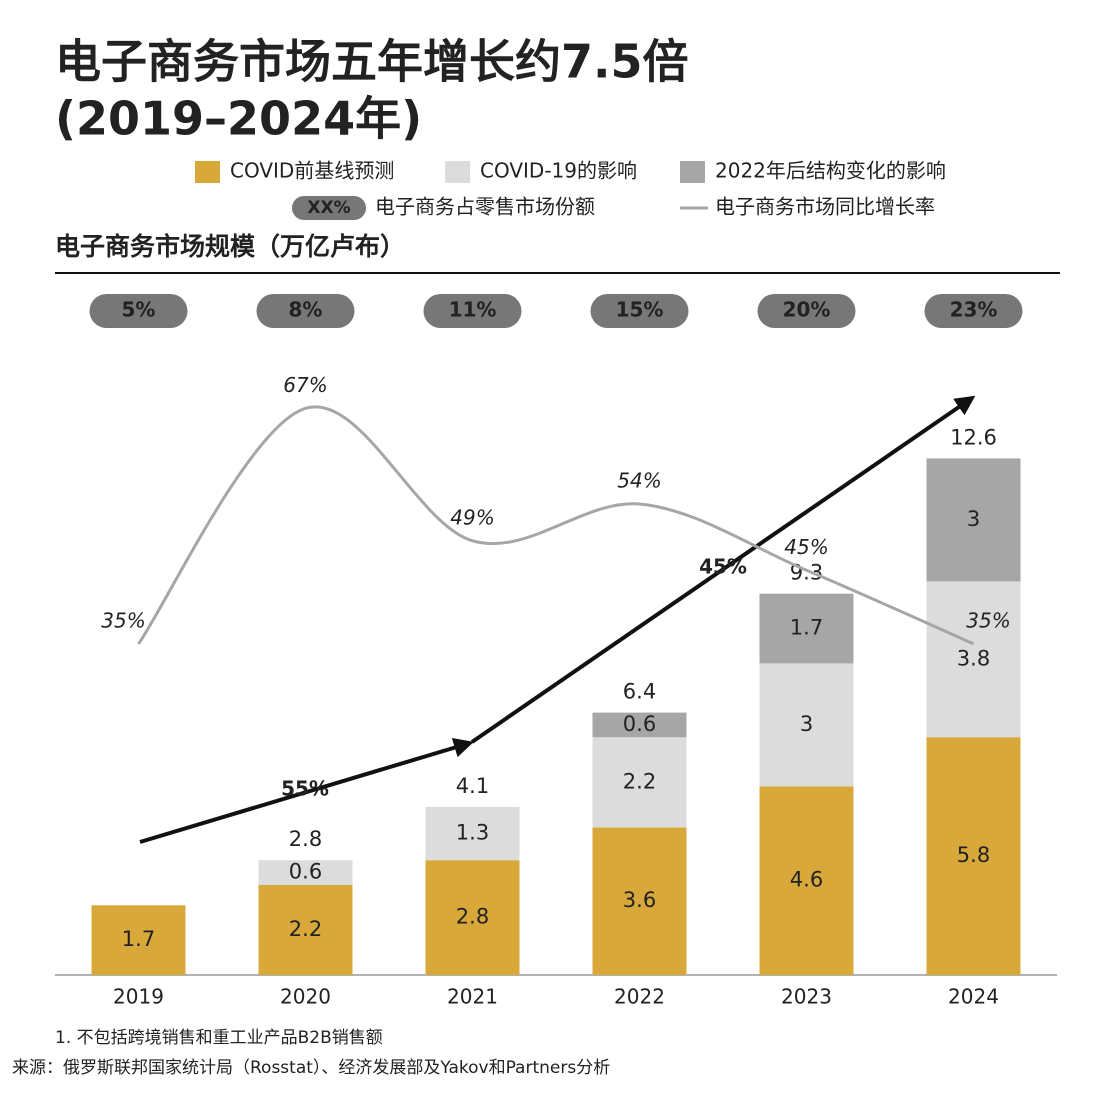 The width and height of the screenshot is (1098, 1098). I want to click on growth-label: 45%, so click(806, 547).